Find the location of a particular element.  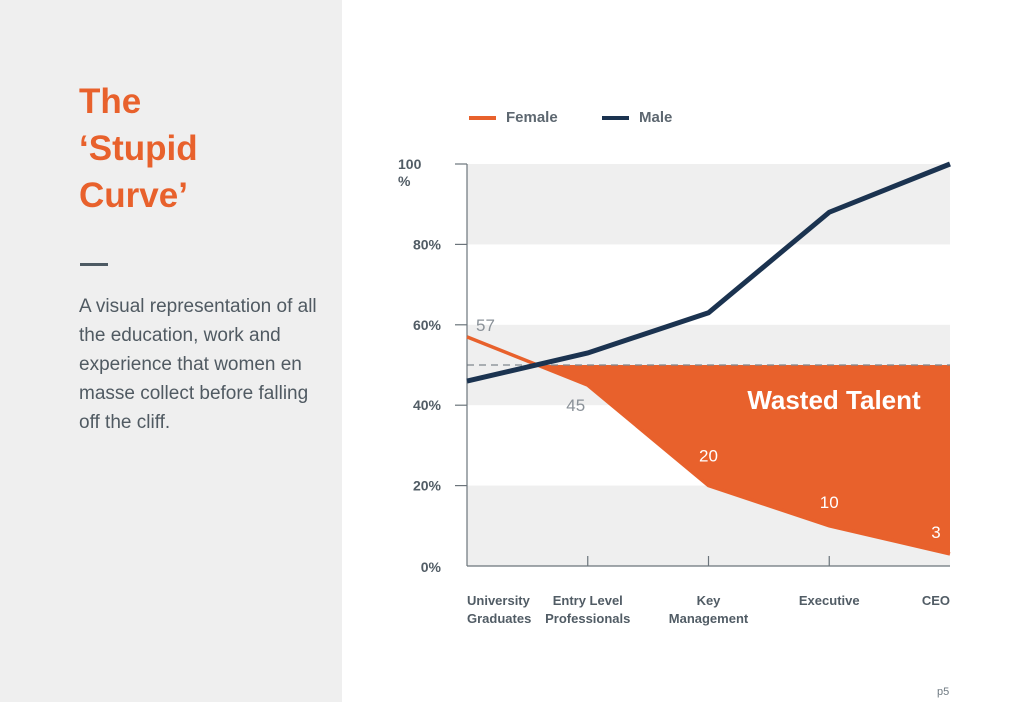

slide-title: The ‘Stupid Curve’ is located at coordinates (138, 148).